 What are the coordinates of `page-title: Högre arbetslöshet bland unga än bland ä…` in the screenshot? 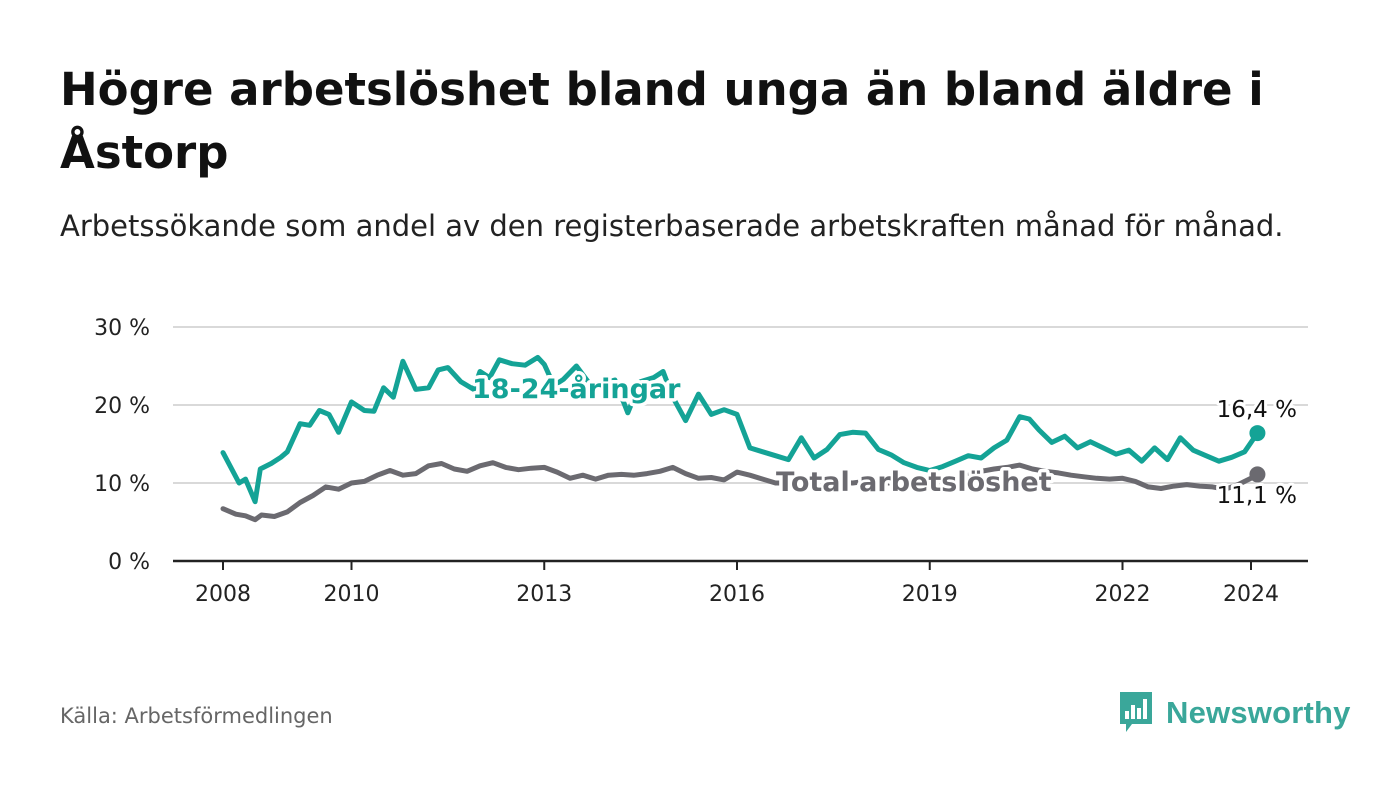 It's located at (662, 121).